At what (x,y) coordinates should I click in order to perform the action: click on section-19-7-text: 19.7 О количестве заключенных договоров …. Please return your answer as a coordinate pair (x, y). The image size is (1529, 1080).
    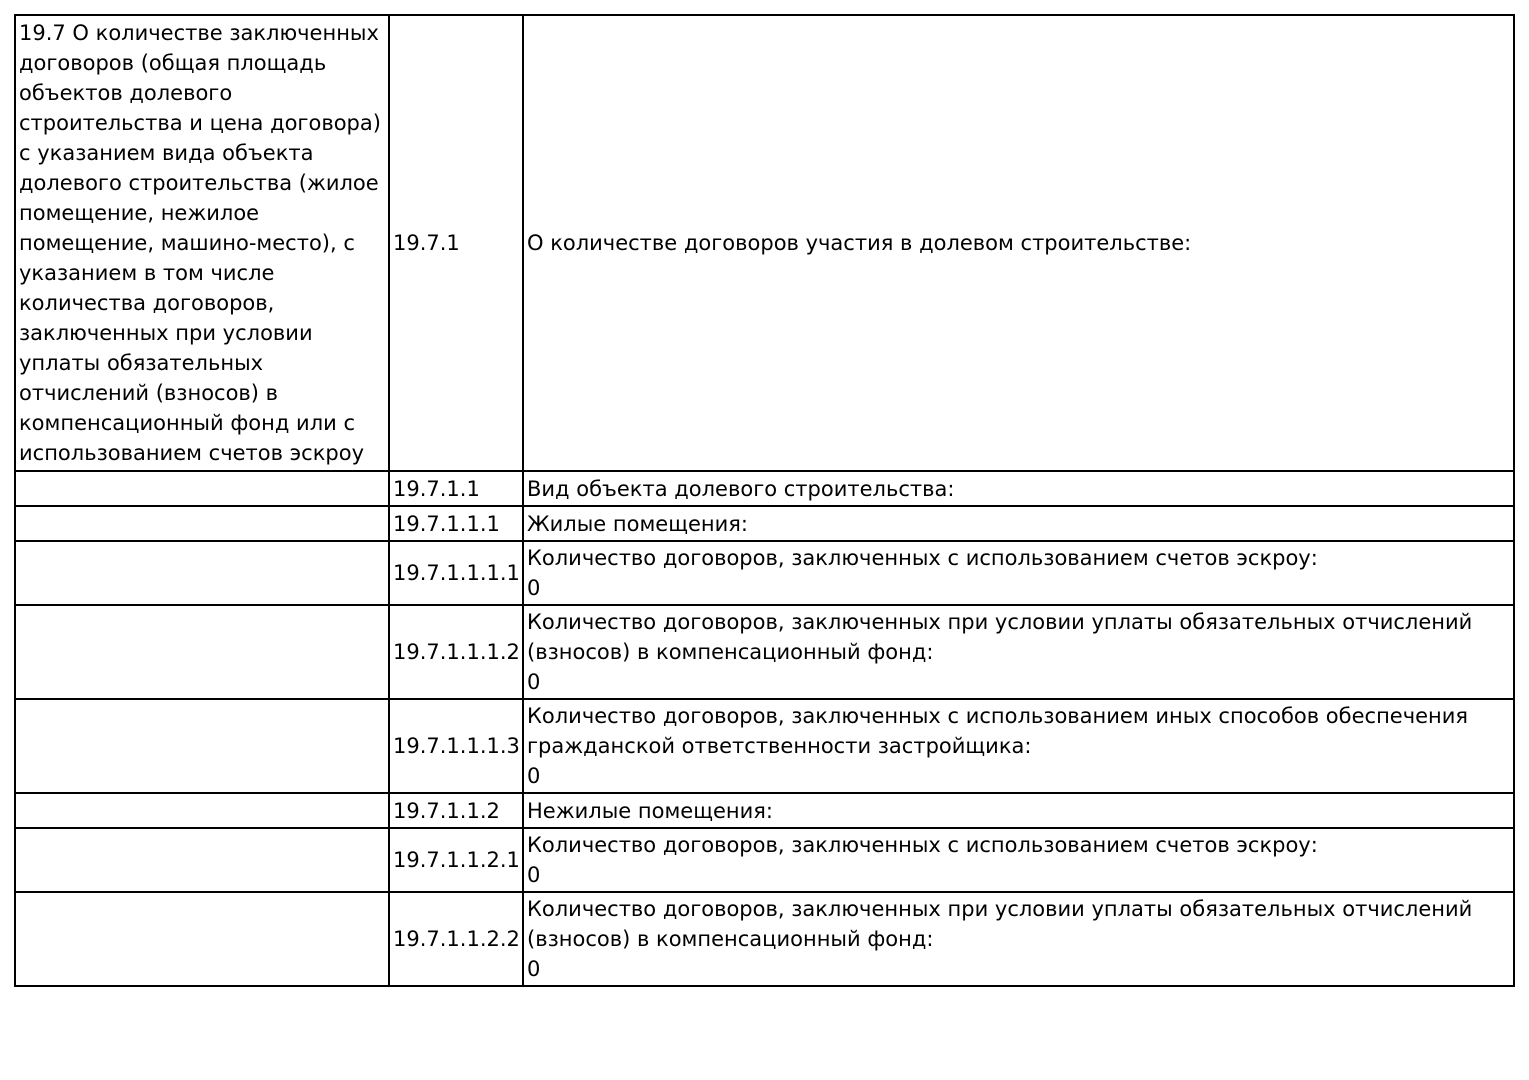
    Looking at the image, I should click on (202, 243).